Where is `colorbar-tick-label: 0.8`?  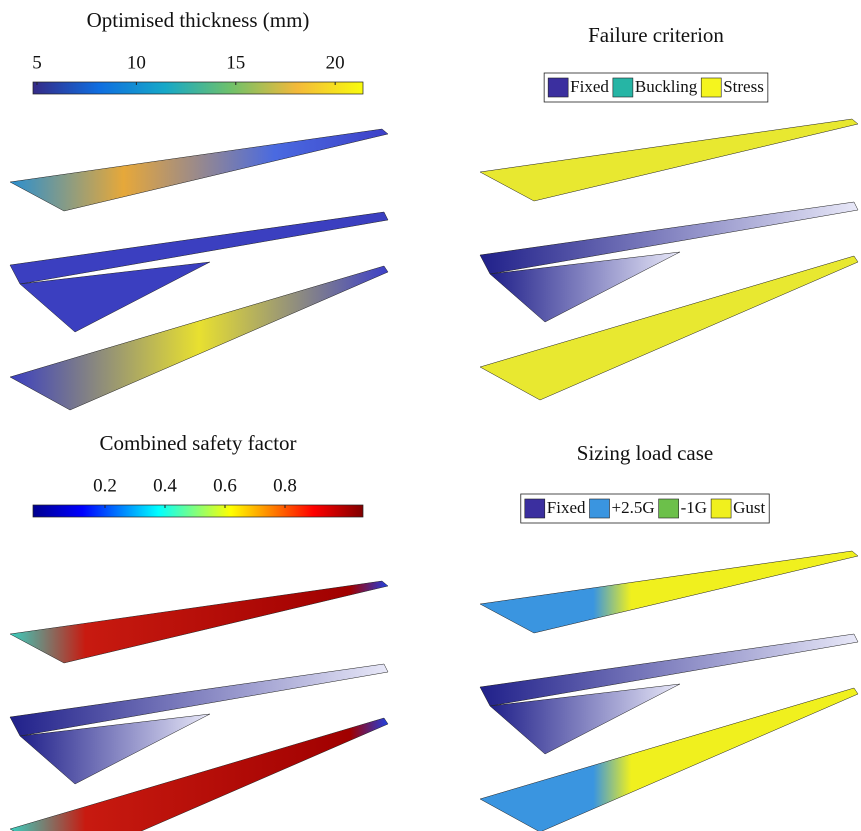 colorbar-tick-label: 0.8 is located at coordinates (285, 485).